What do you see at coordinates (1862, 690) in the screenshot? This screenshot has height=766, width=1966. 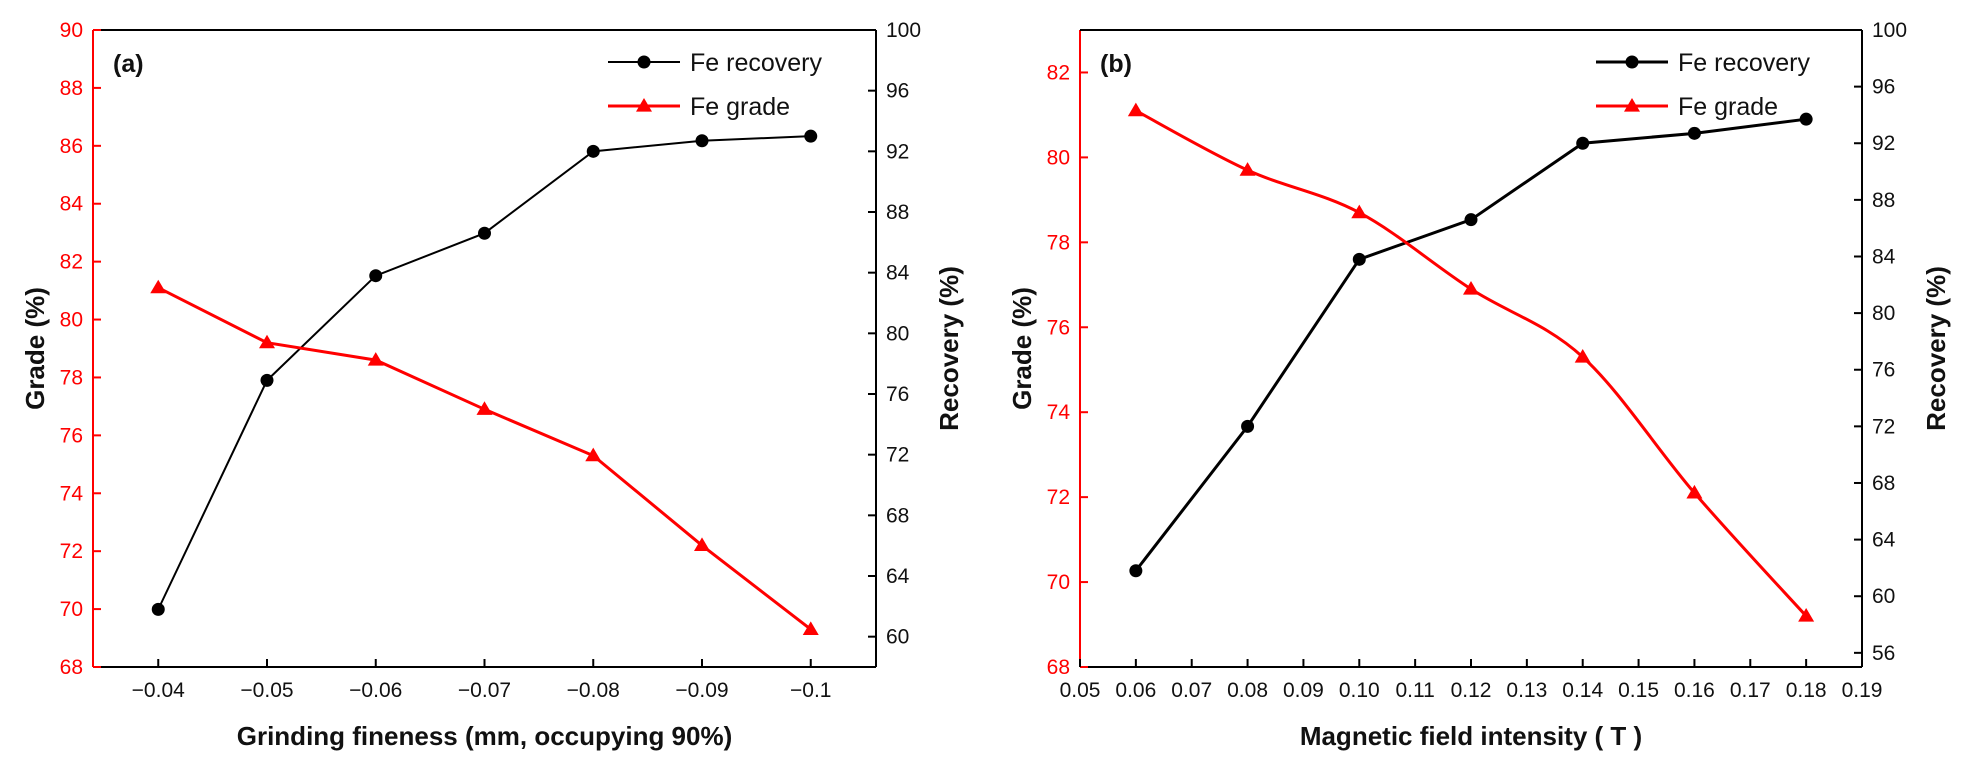 I see `x-tick-label: 0.19` at bounding box center [1862, 690].